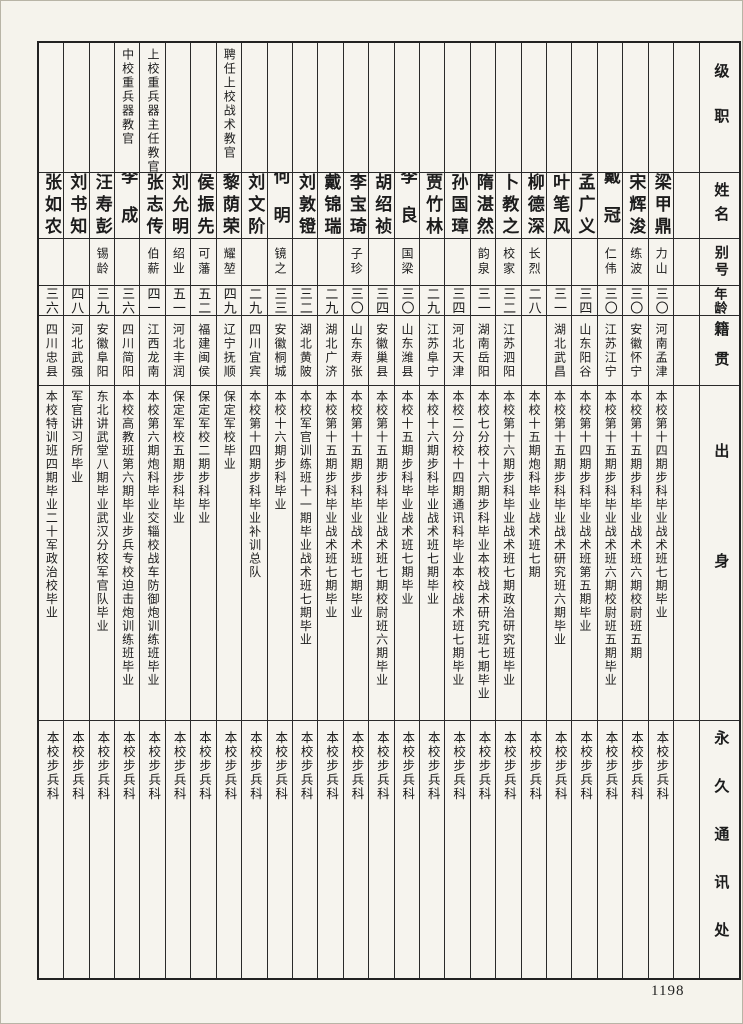 The image size is (743, 1024). I want to click on age-value: 二八, so click(534, 300).